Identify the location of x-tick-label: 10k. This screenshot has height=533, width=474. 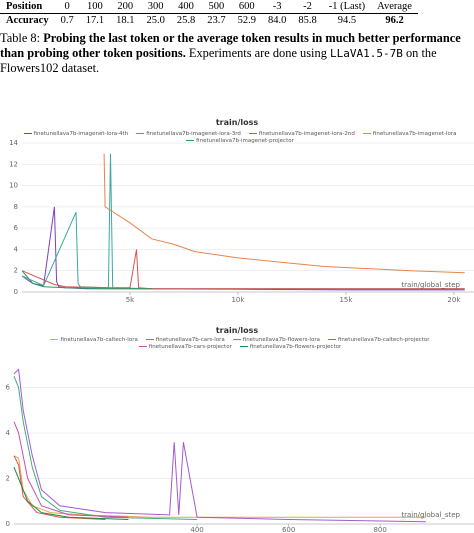
(238, 300).